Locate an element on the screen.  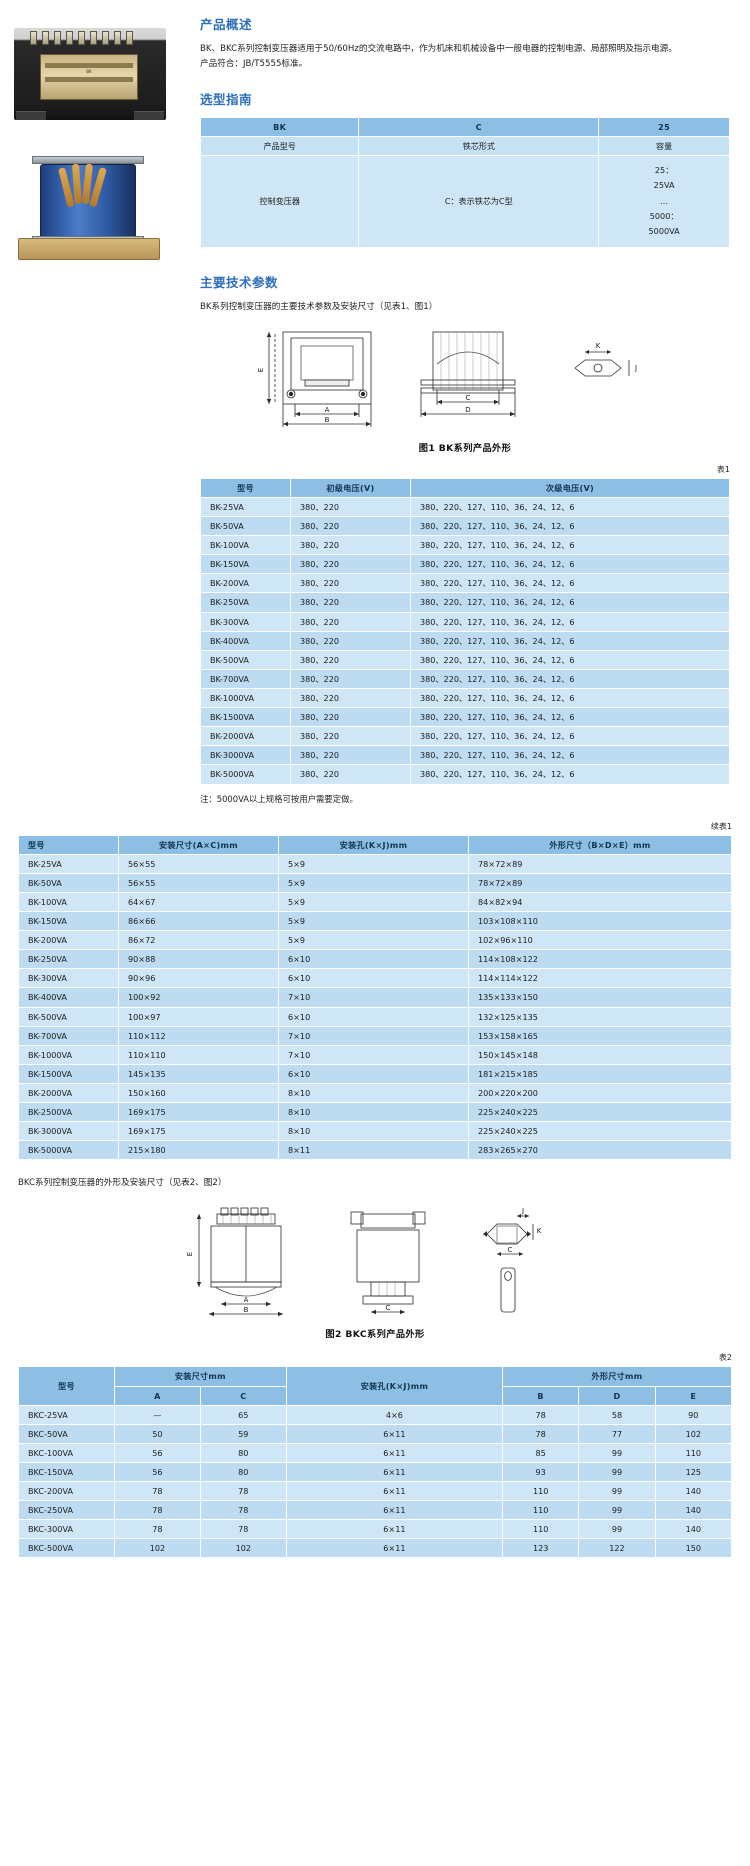
cell-model: BK-2500VA is located at coordinates (68, 1112).